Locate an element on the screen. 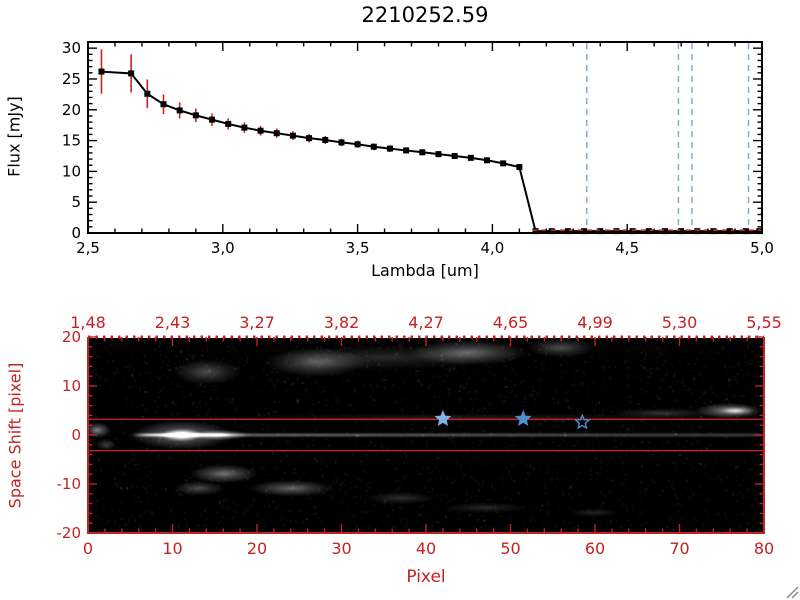 This screenshot has width=800, height=600. svg-text: 4,99 is located at coordinates (595, 322).